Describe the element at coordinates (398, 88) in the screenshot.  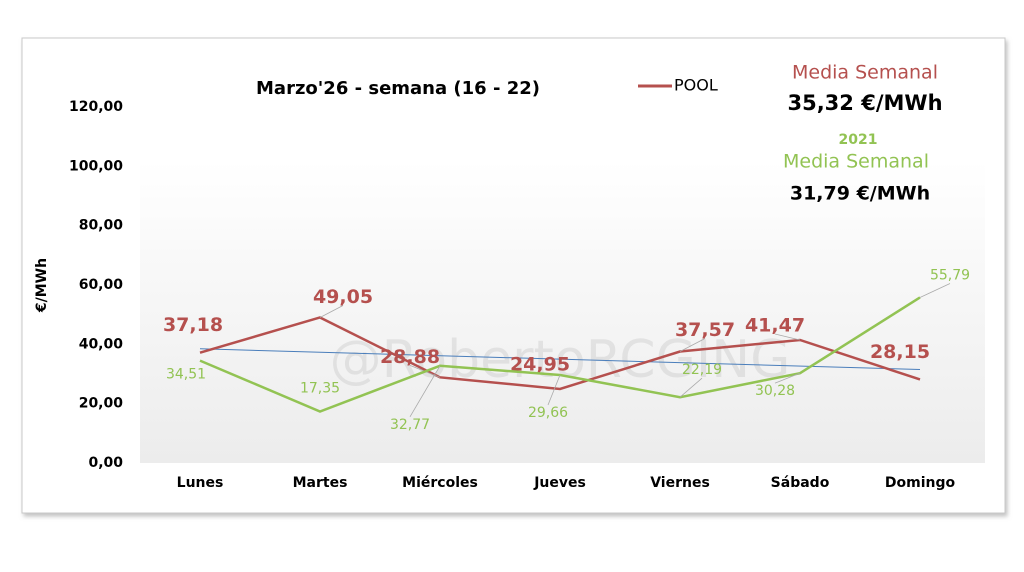
I see `chart-title: Marzo'26 - semana (16 - 22)` at that location.